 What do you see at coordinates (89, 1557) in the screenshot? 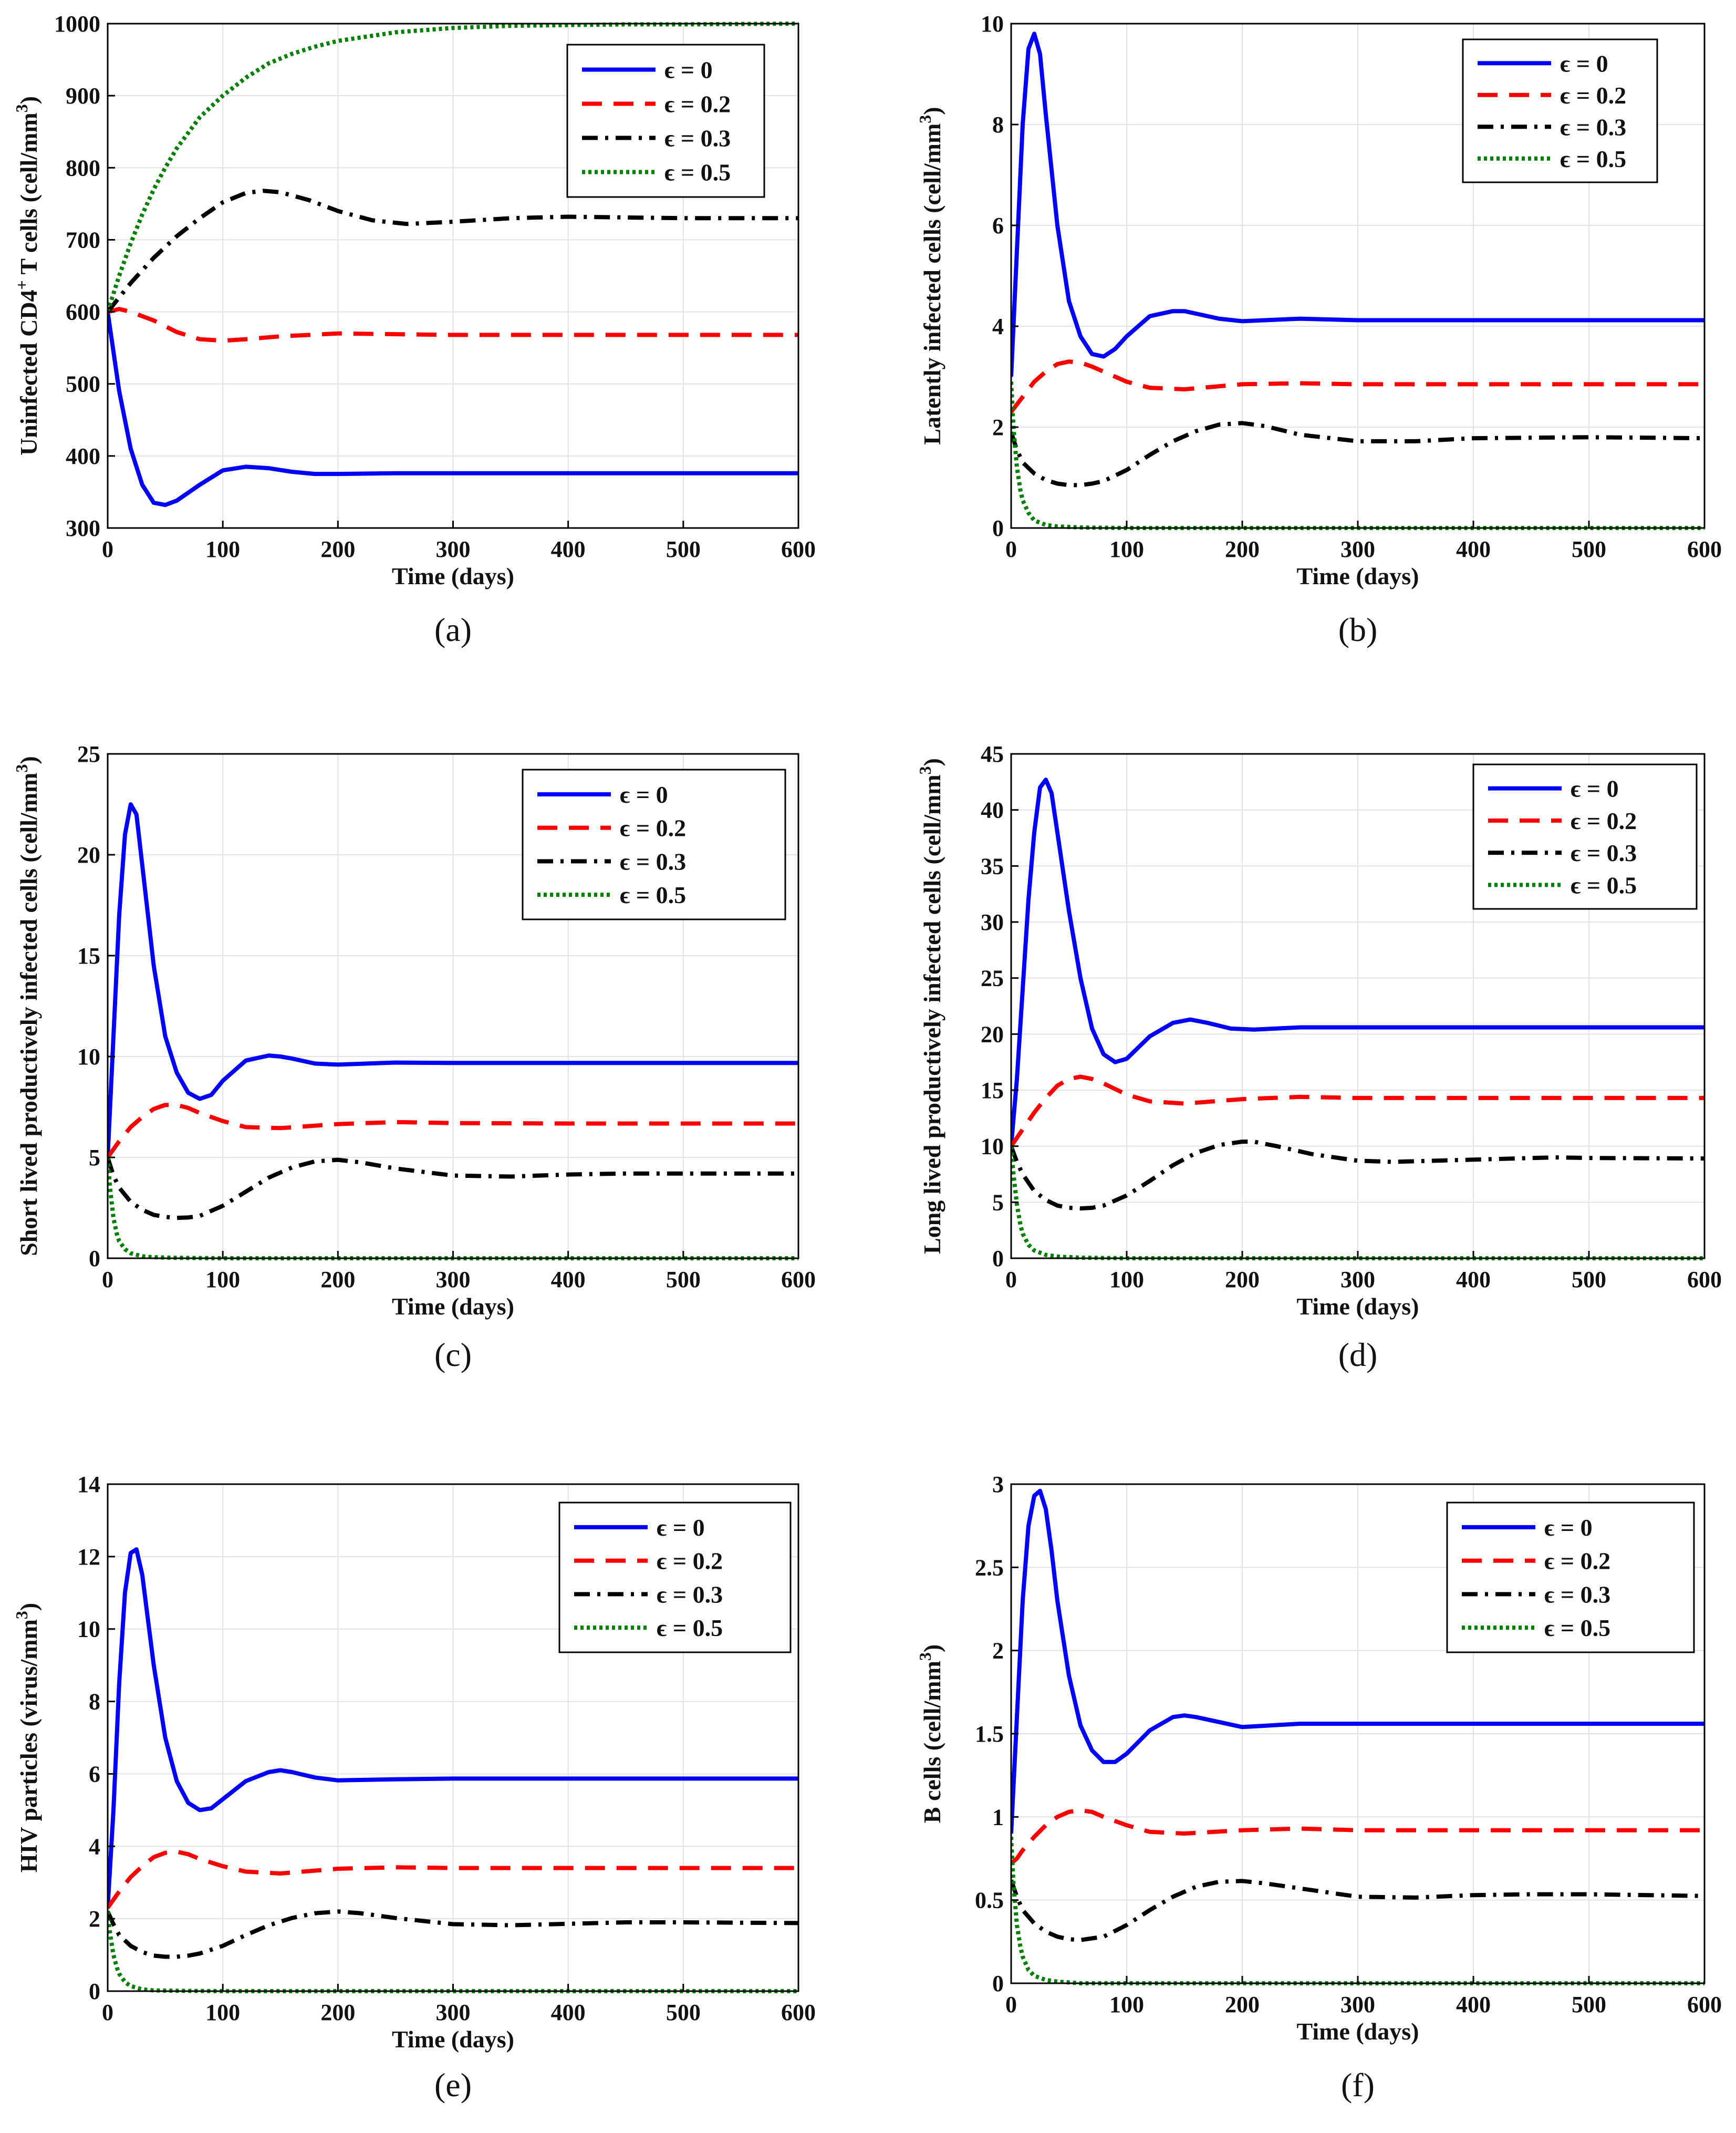
I see `y-tick-label: 12` at bounding box center [89, 1557].